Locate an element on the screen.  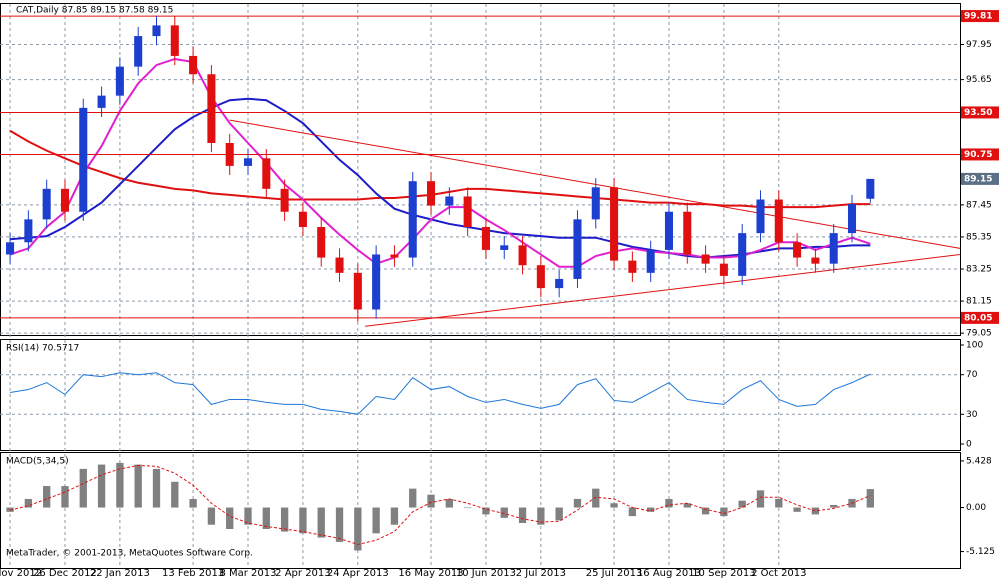
x-tick-label: 24 Apr 2013 is located at coordinates (358, 573).